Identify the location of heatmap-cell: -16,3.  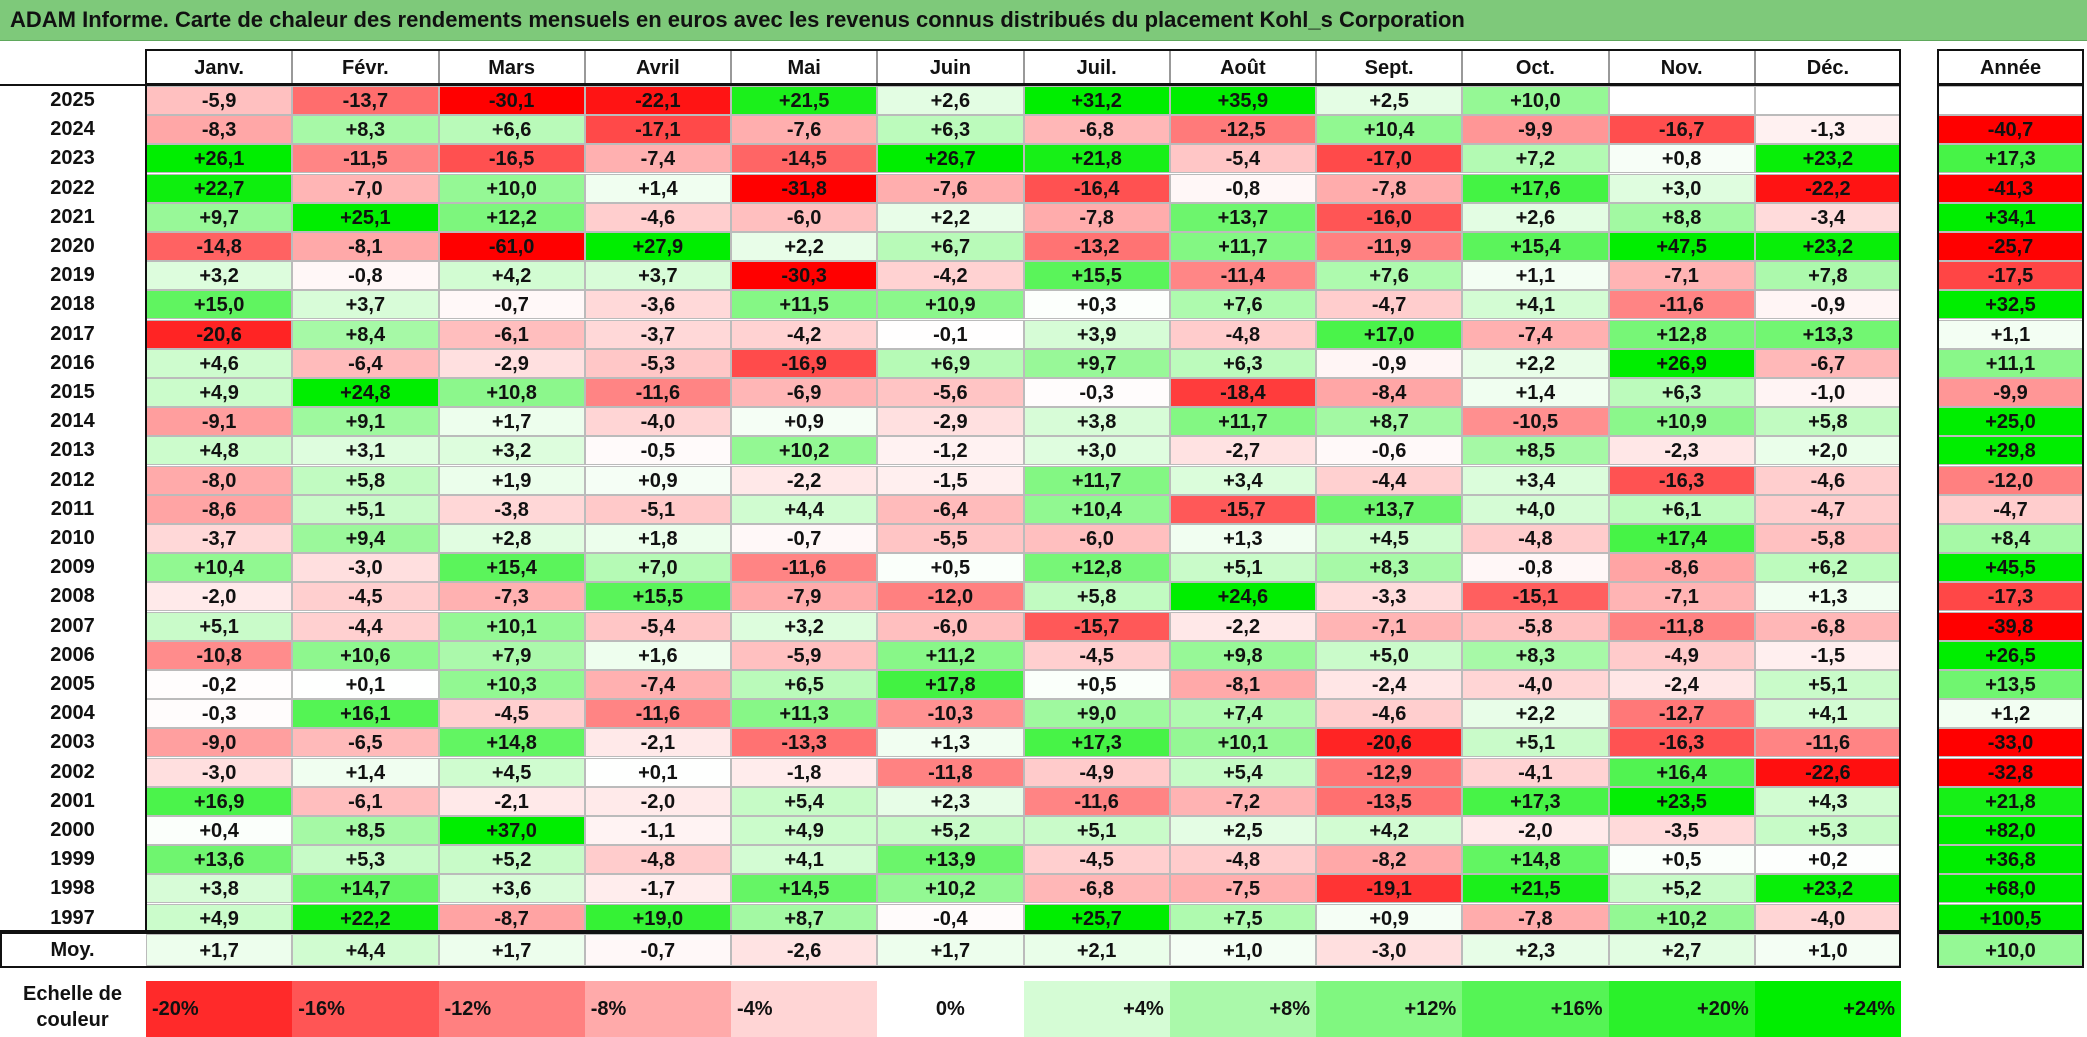
(1681, 743).